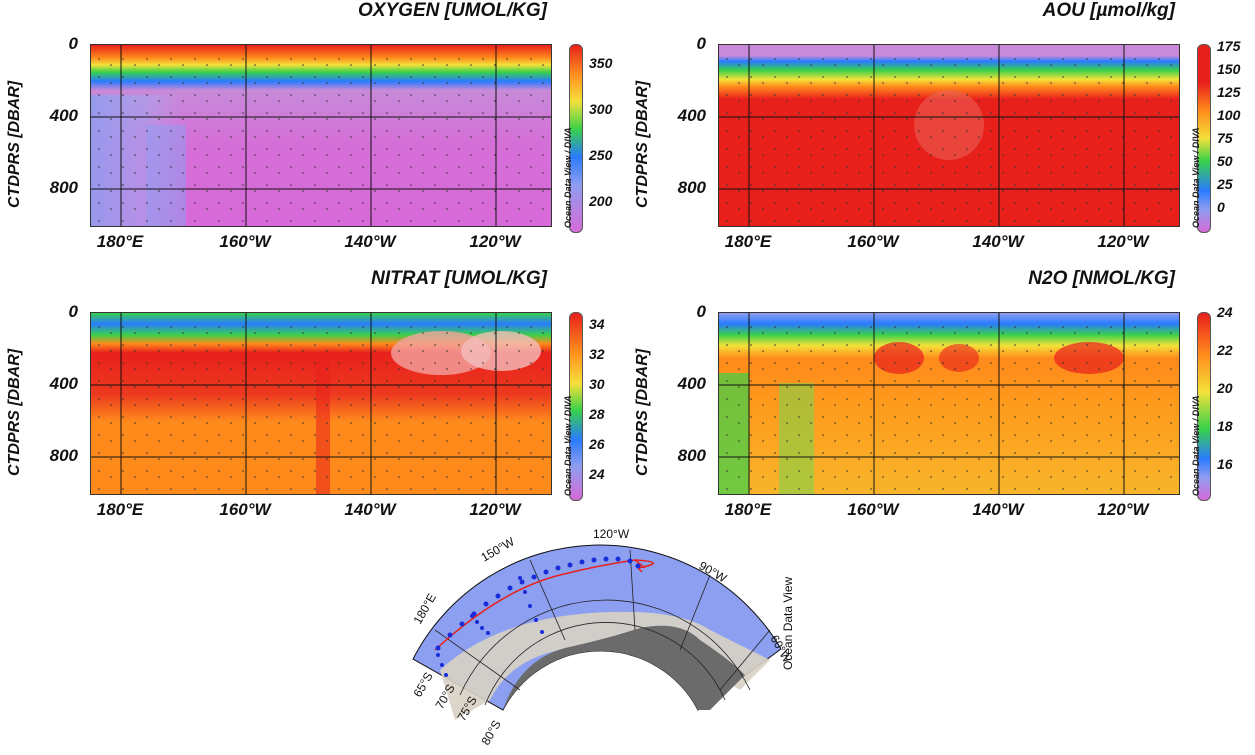 Image resolution: width=1255 pixels, height=755 pixels. What do you see at coordinates (1225, 426) in the screenshot?
I see `colorbar-tick: 18` at bounding box center [1225, 426].